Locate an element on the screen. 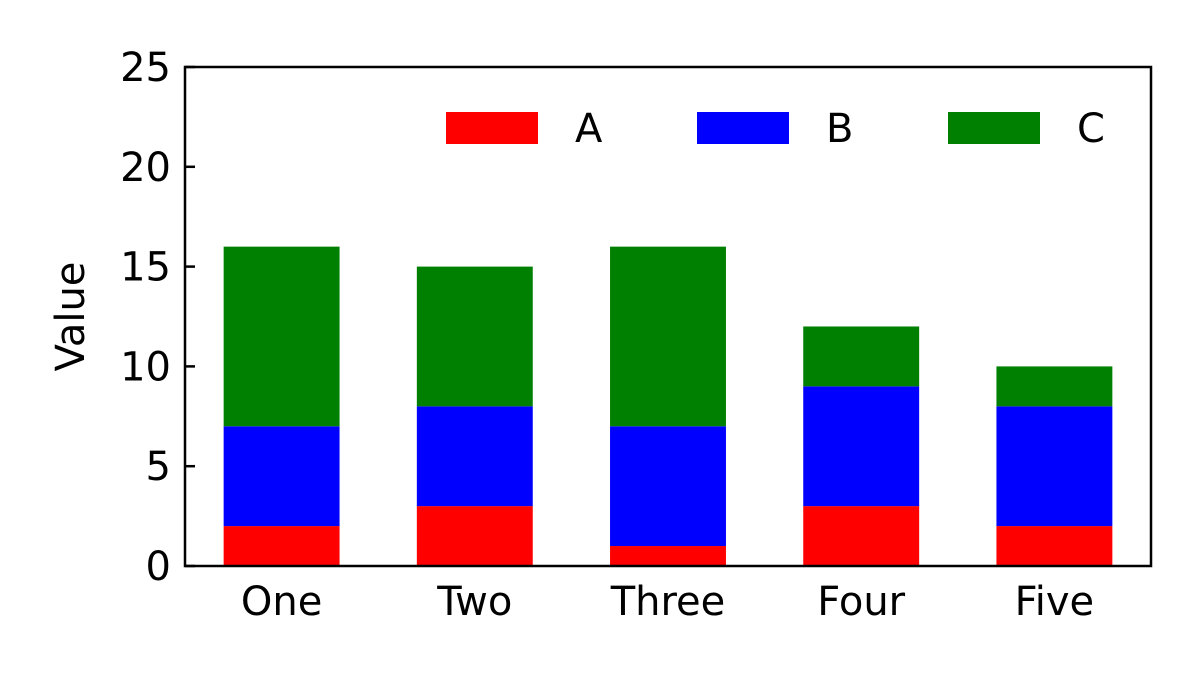 Image resolution: width=1200 pixels, height=675 pixels. bar-one-b is located at coordinates (281, 476).